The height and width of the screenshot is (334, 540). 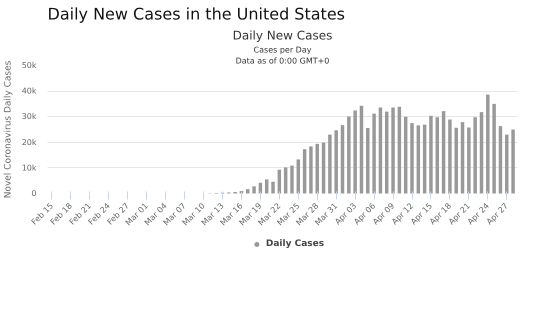 What do you see at coordinates (34, 193) in the screenshot?
I see `y-tick-label: 0` at bounding box center [34, 193].